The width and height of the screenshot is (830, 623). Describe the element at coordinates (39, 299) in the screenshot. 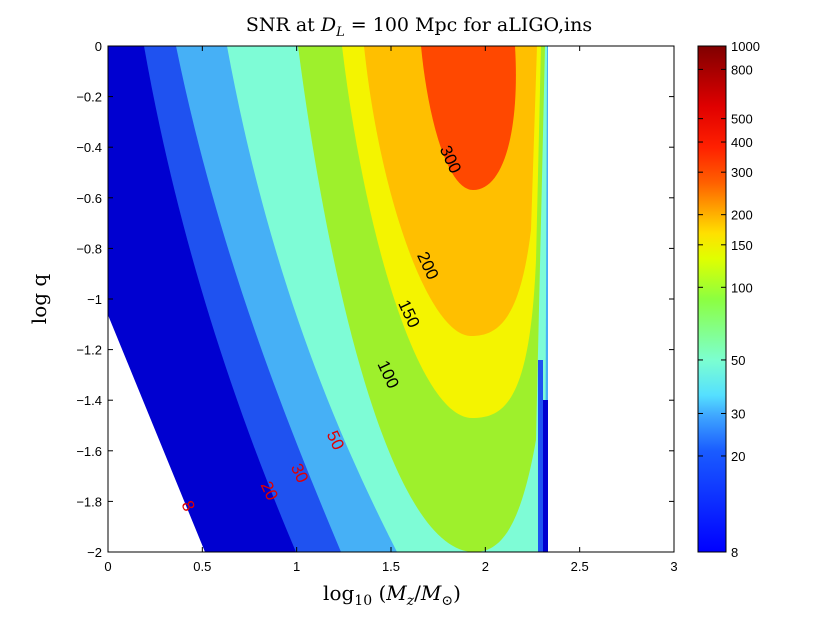

I see `y-axis-label: log q` at that location.